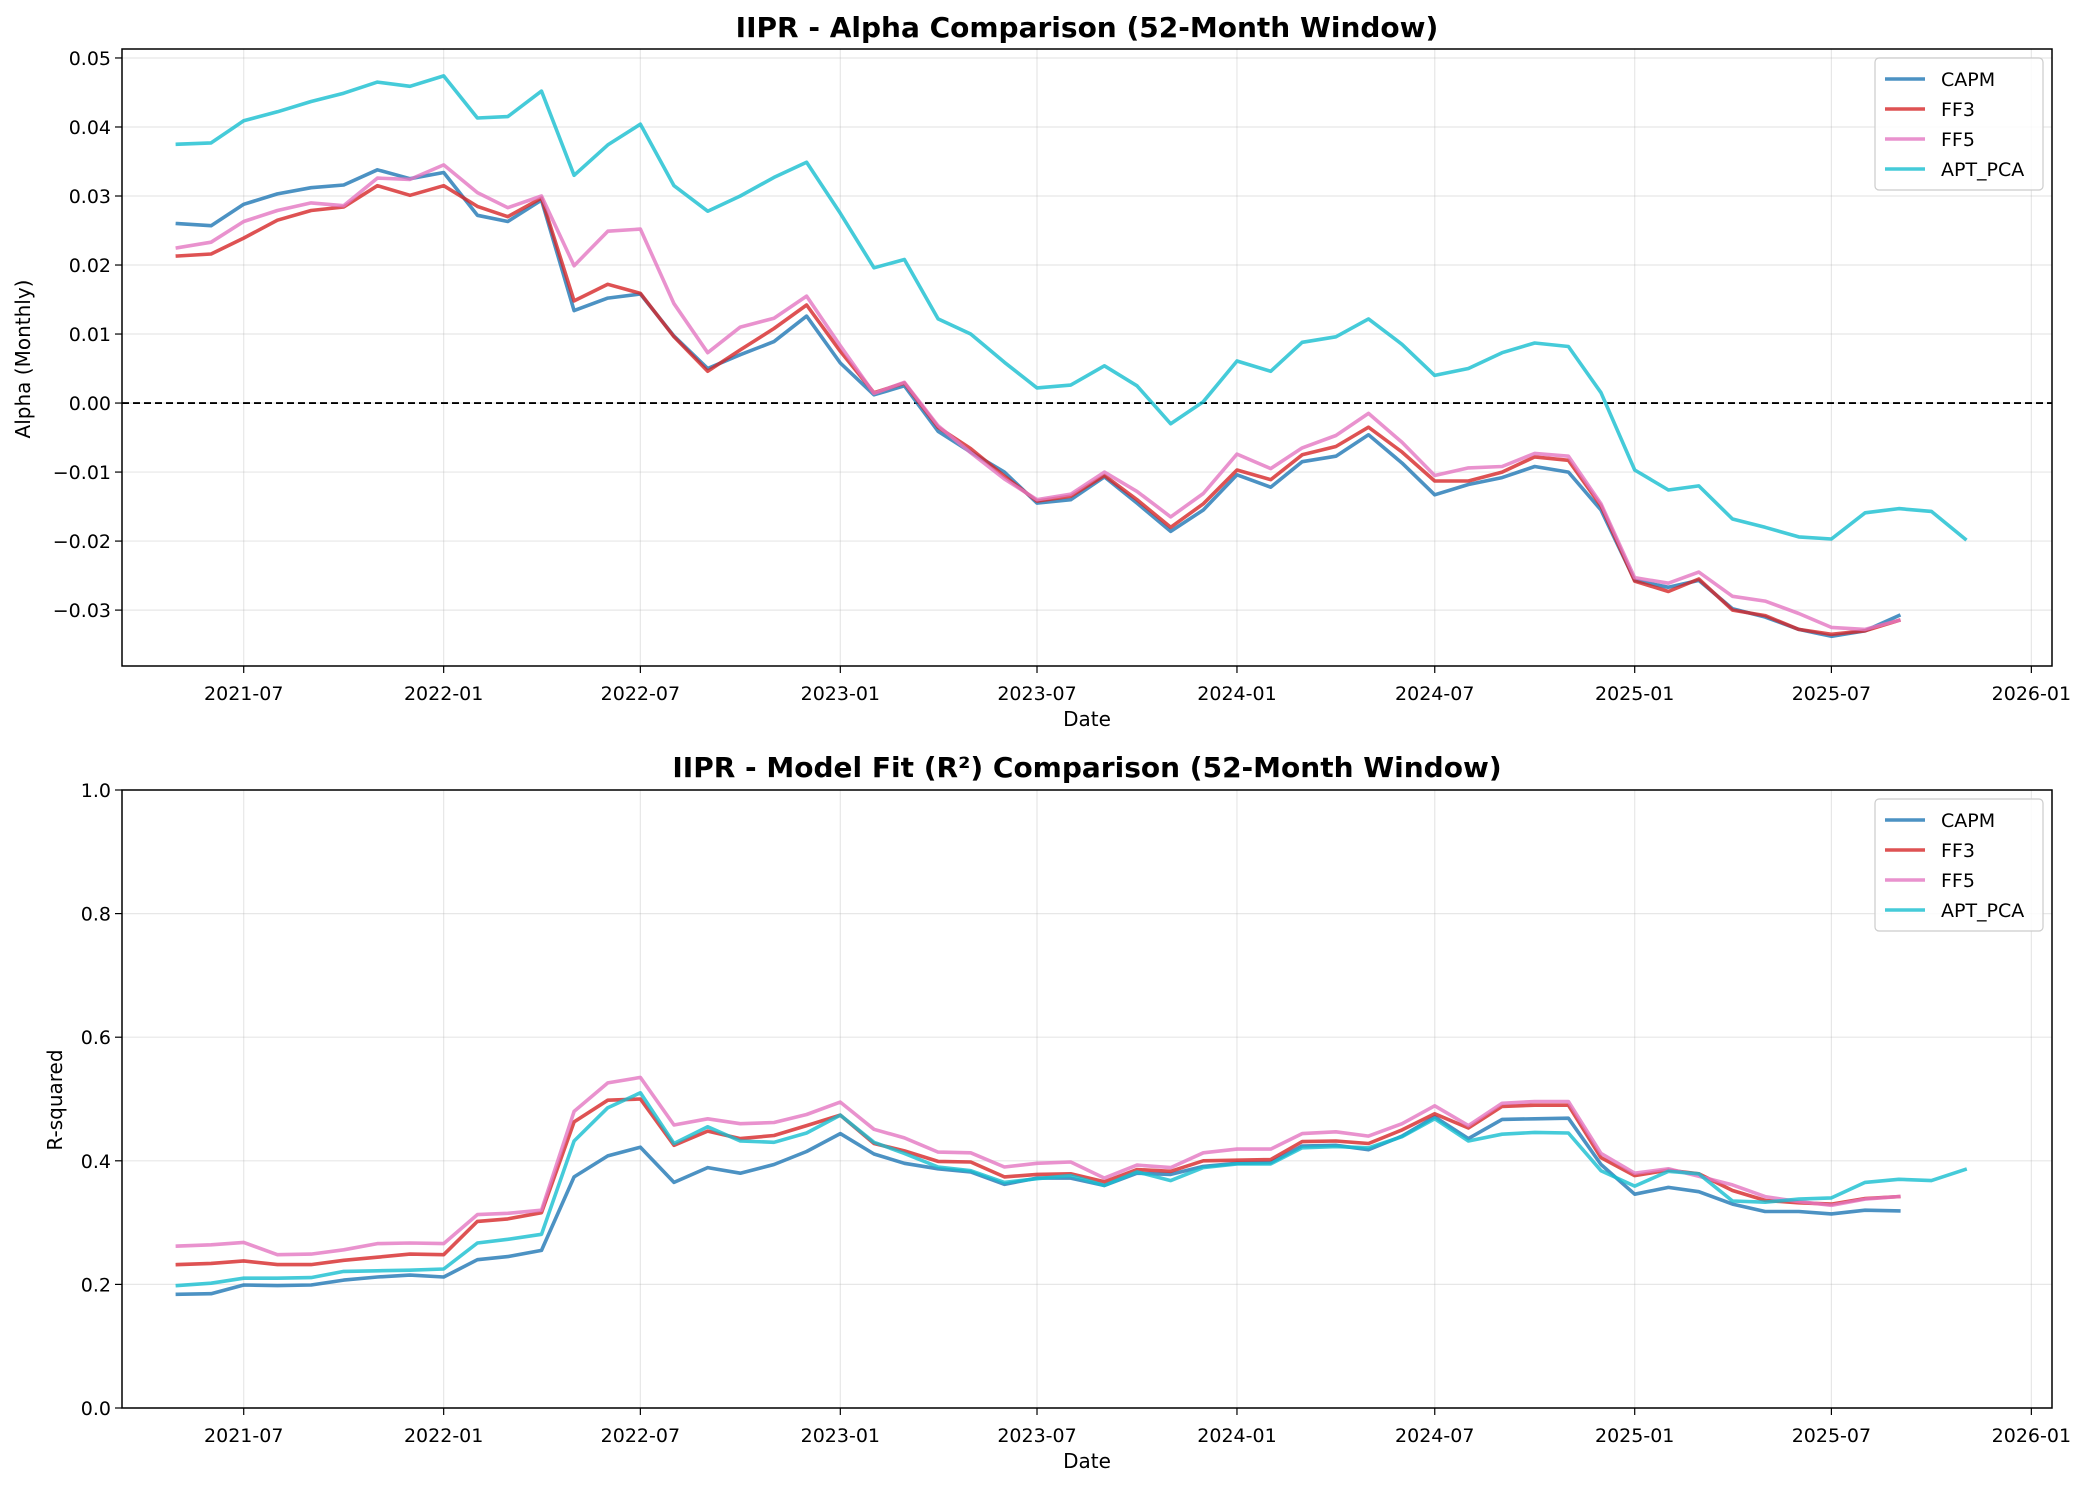  I want to click on alpha-y-ticks: −0.03 −0.02 −0.01 0.00 0.01 0.02 0.03 0.04 0.05, so click(87, 335).